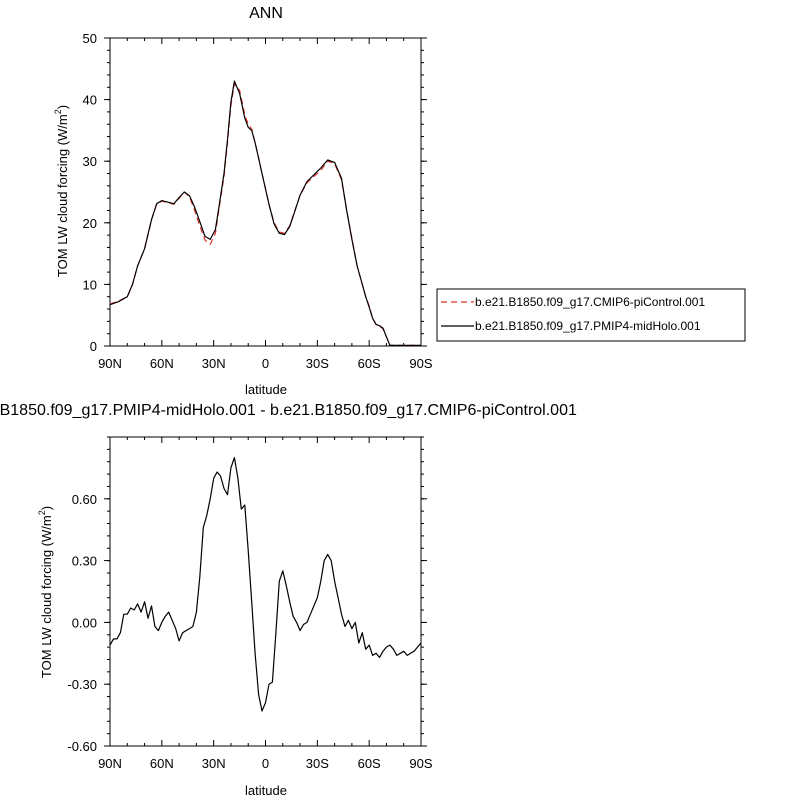  Describe the element at coordinates (317, 763) in the screenshot. I see `bottom-x-tick-label: 30S` at that location.